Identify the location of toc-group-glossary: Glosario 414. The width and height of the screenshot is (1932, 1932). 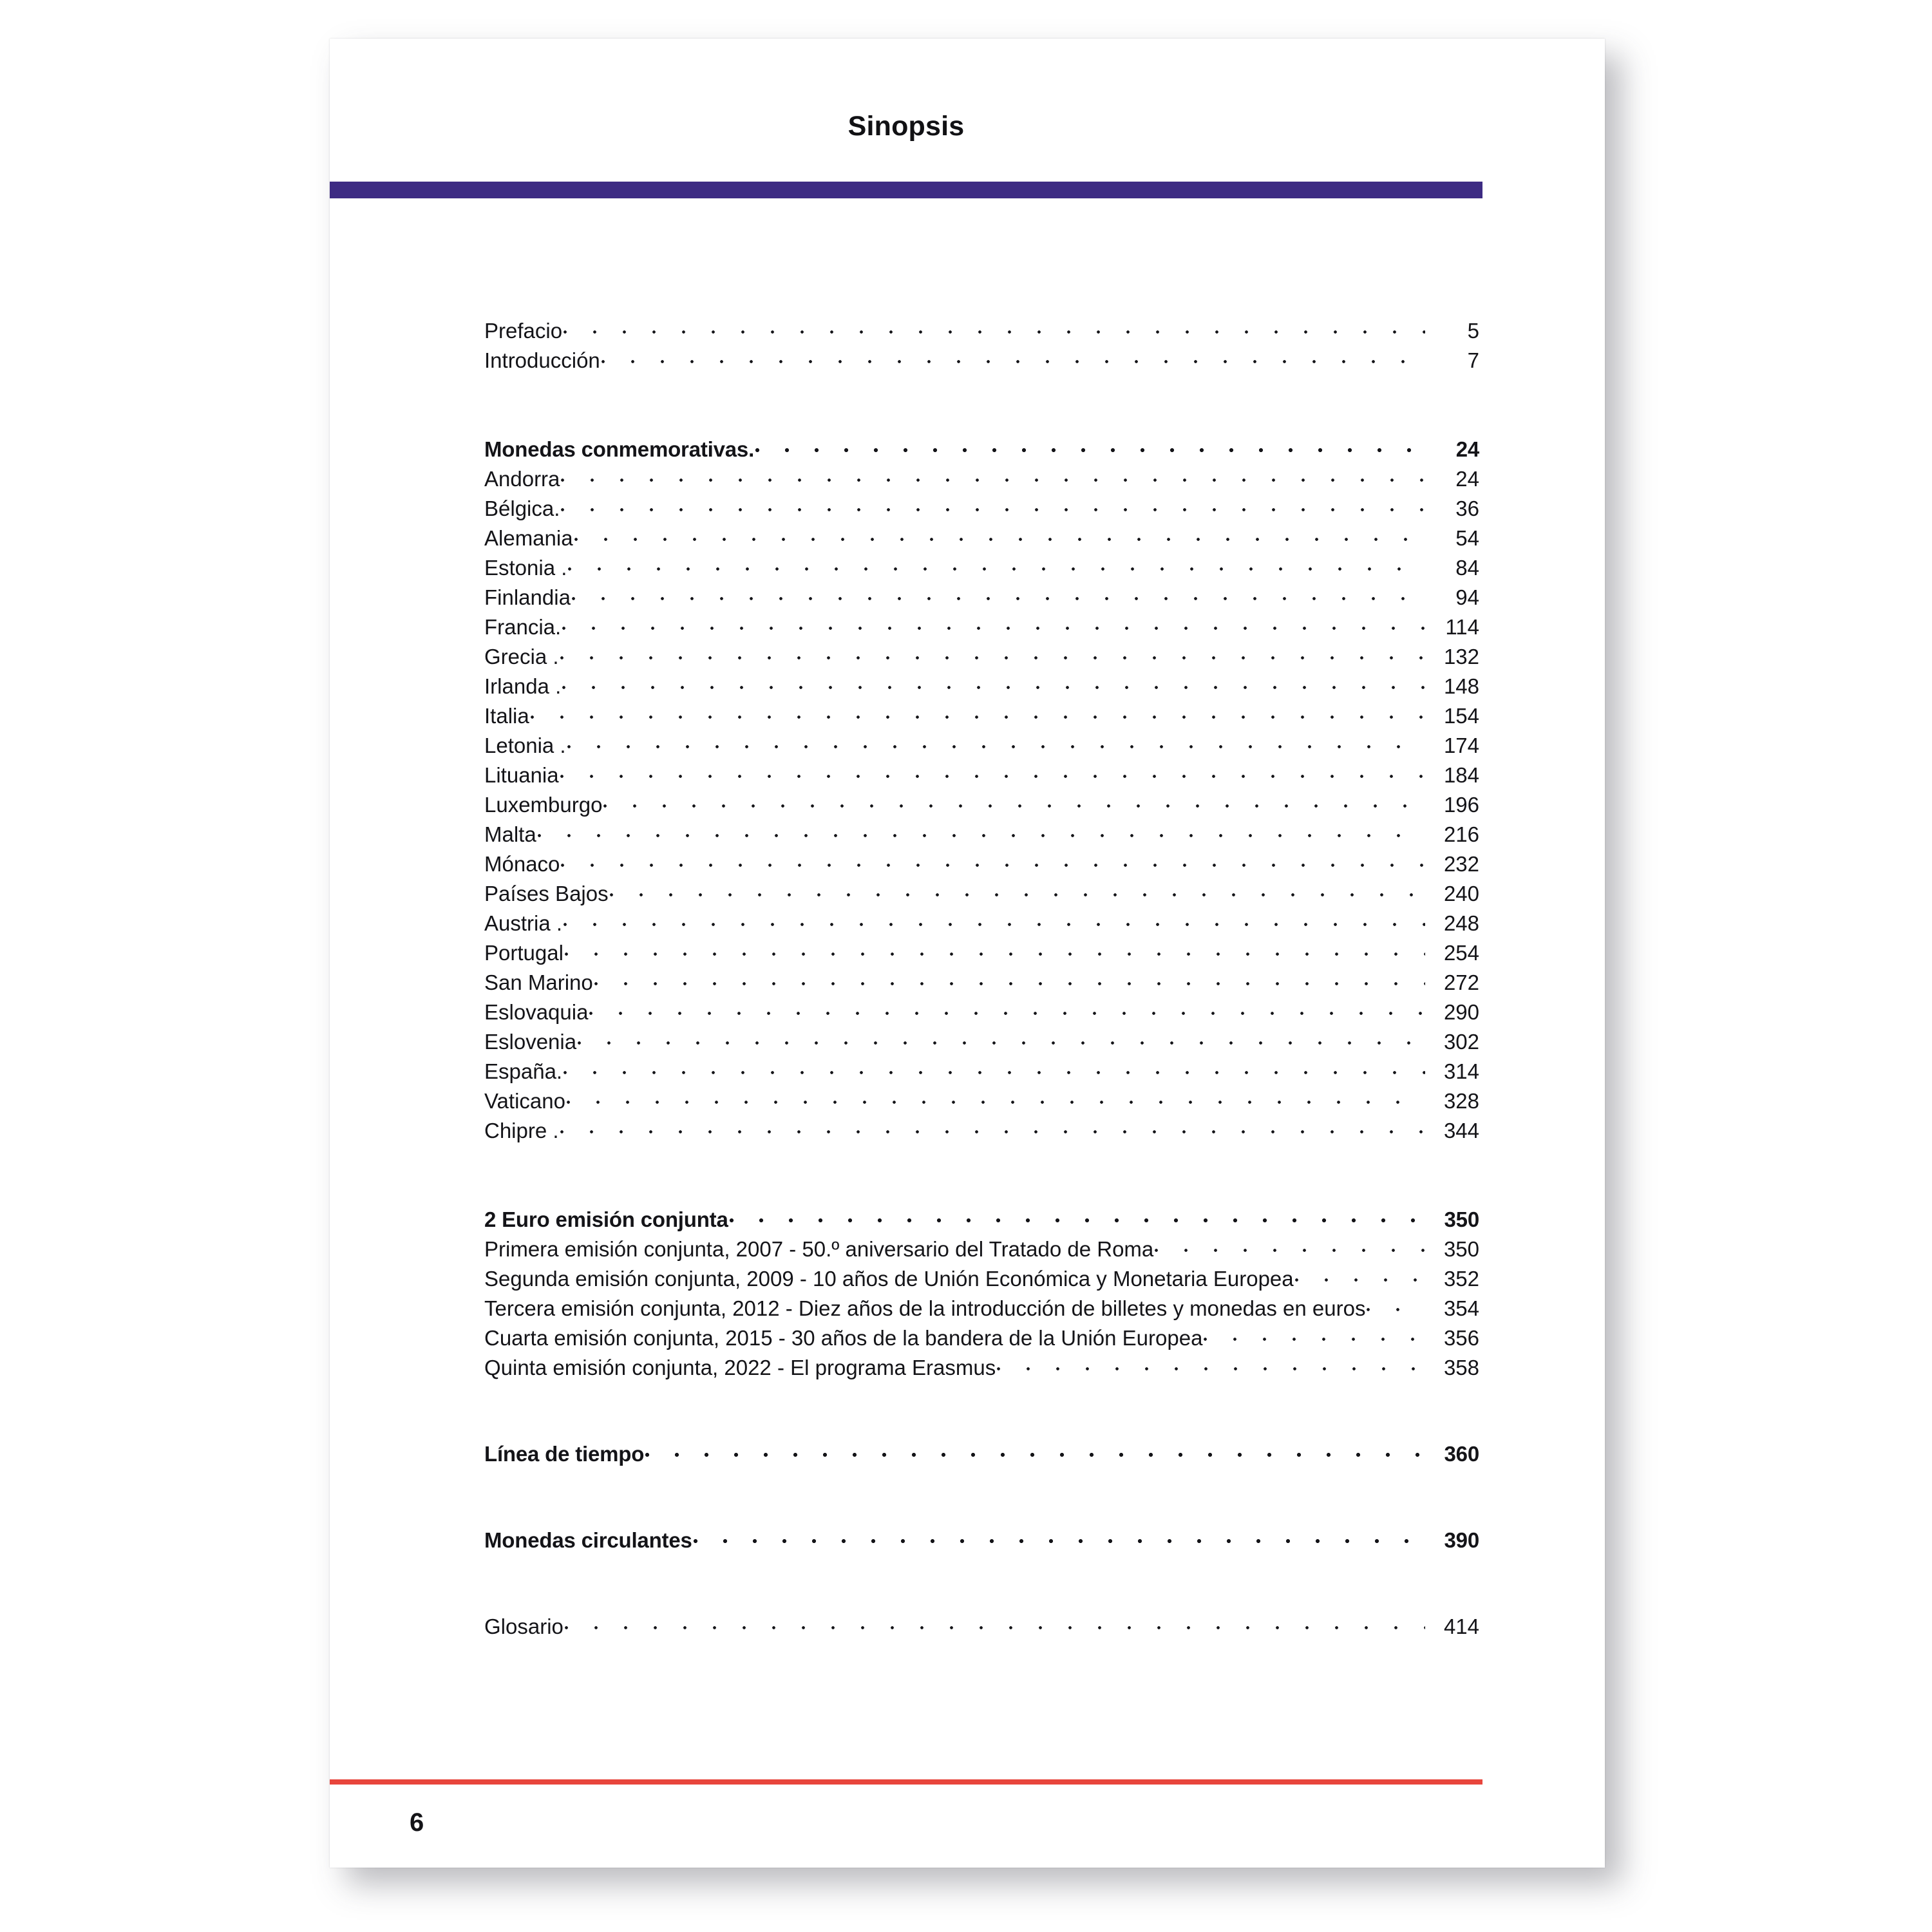
(981, 1628).